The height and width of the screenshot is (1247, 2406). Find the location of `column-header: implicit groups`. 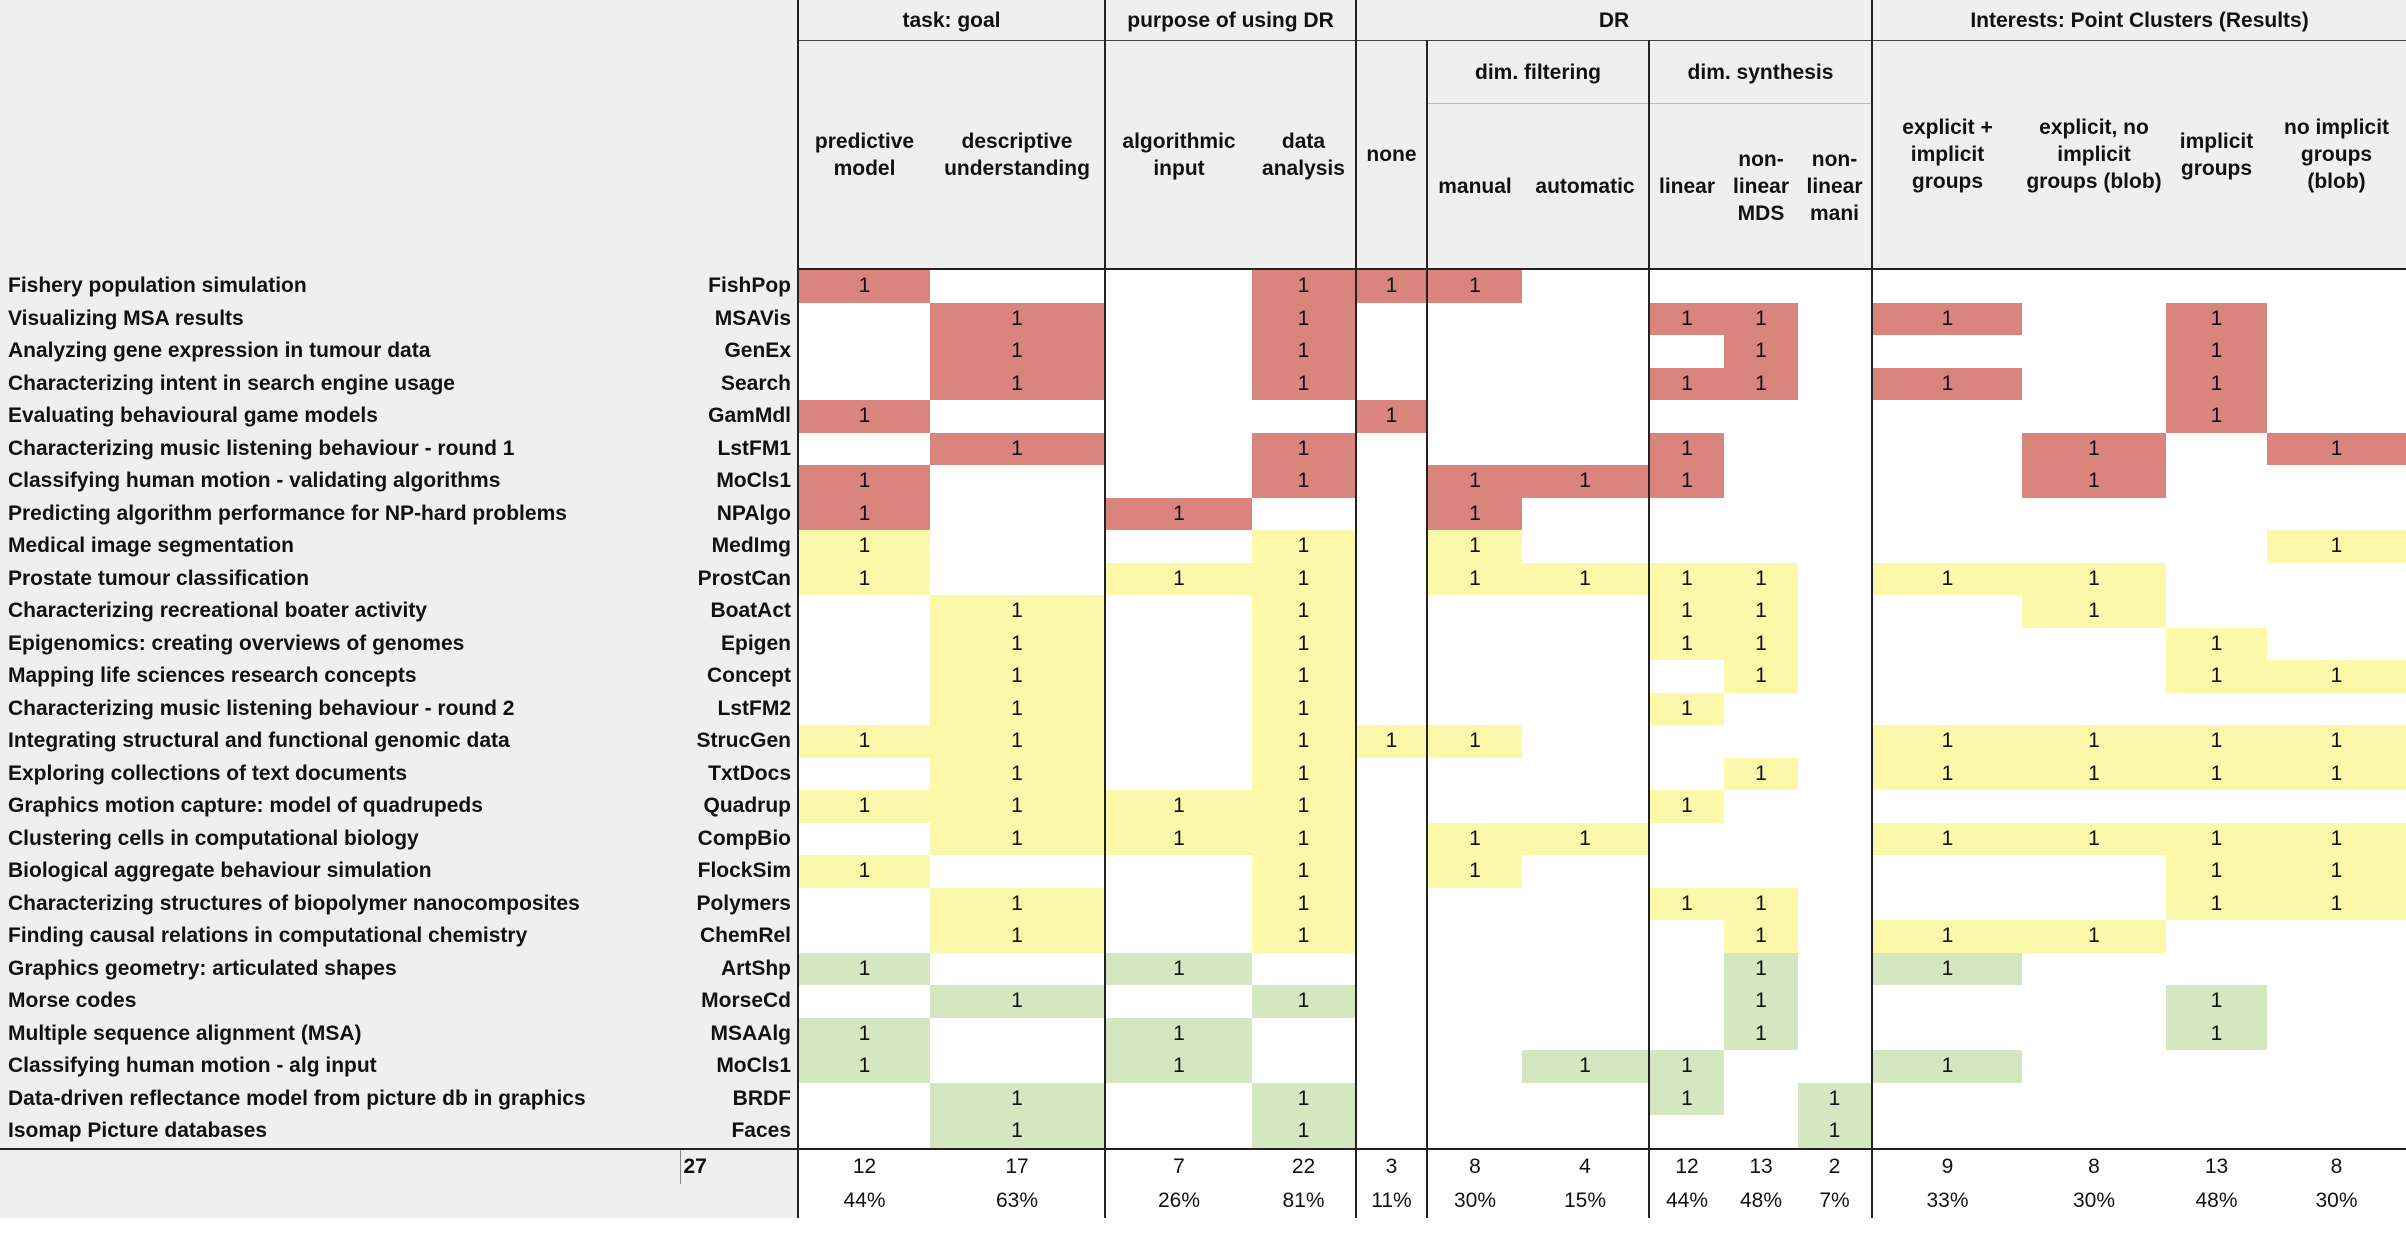

column-header: implicit groups is located at coordinates (2216, 155).